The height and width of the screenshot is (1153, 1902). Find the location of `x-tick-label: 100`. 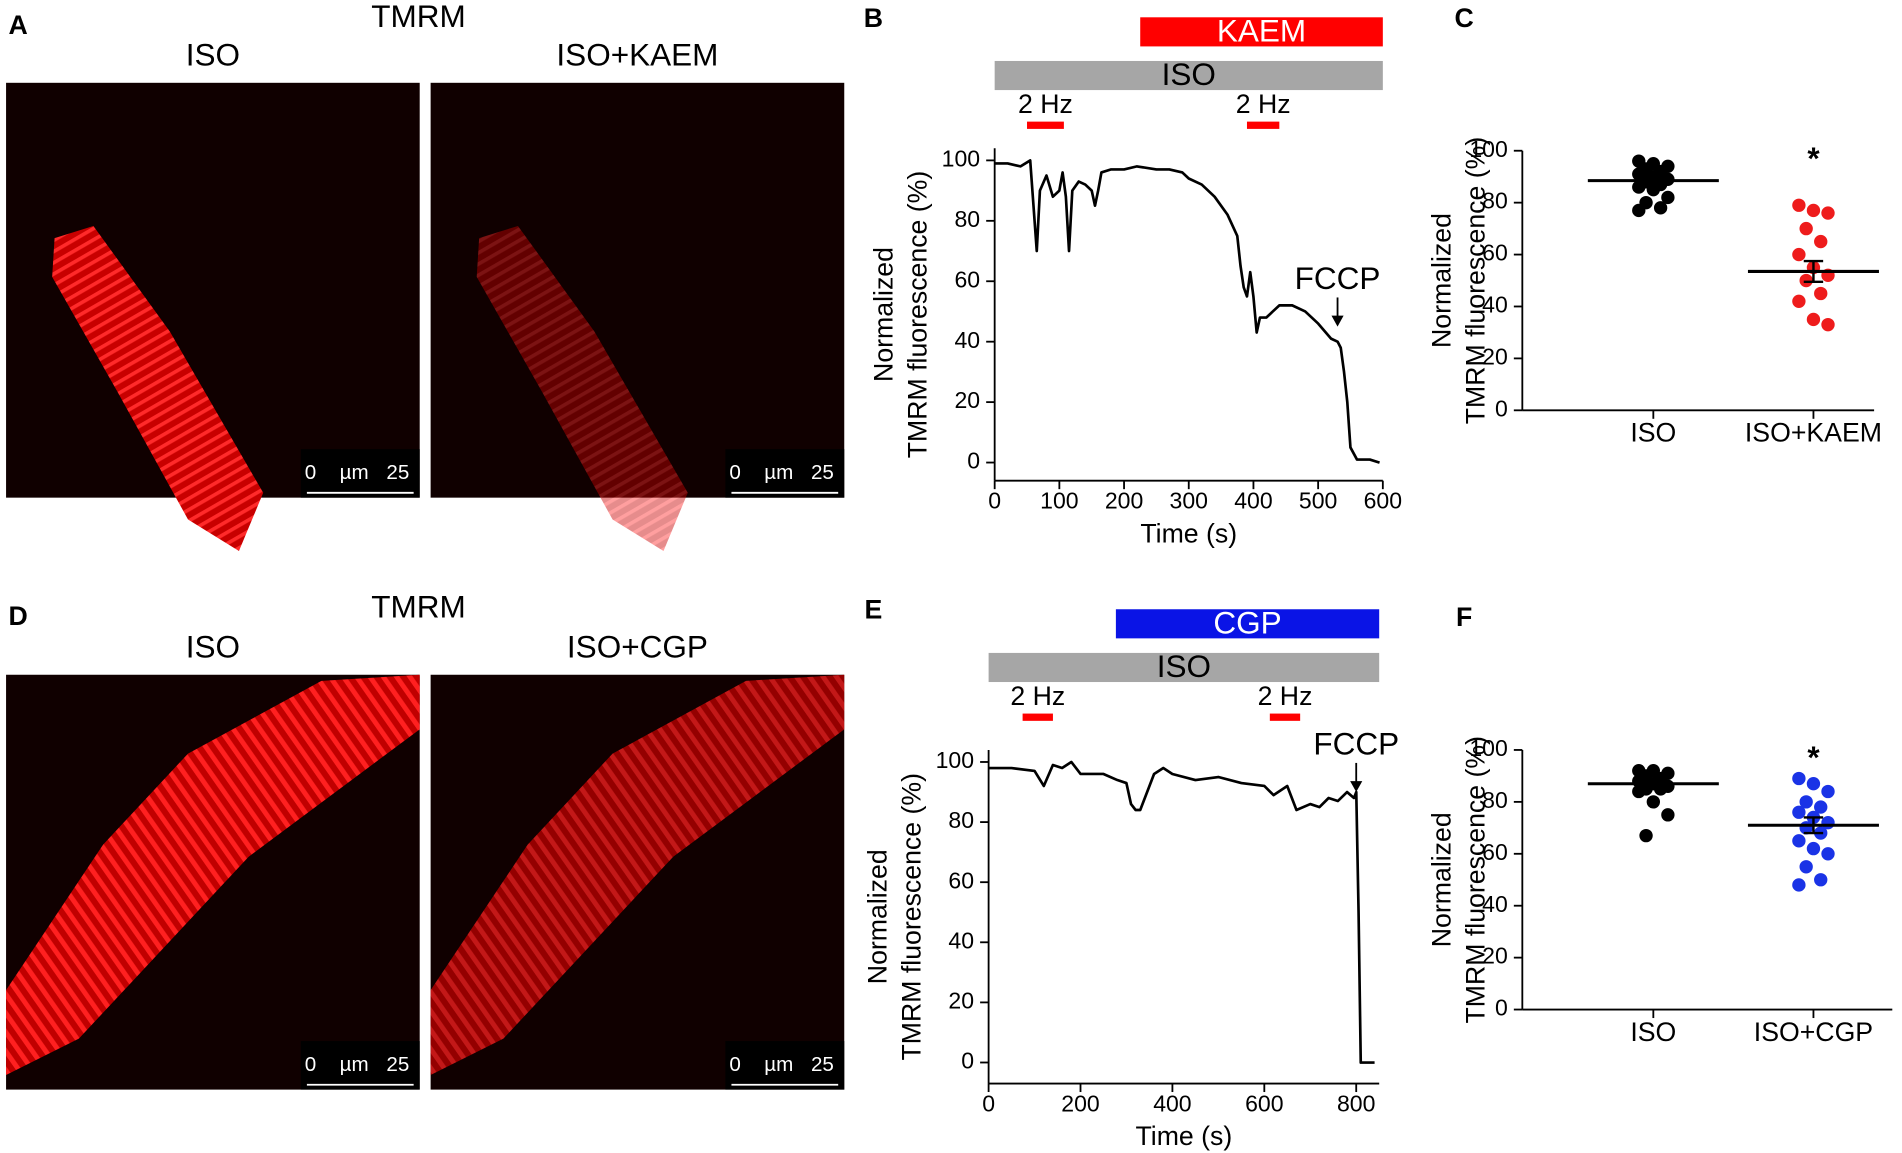

x-tick-label: 100 is located at coordinates (1059, 501).